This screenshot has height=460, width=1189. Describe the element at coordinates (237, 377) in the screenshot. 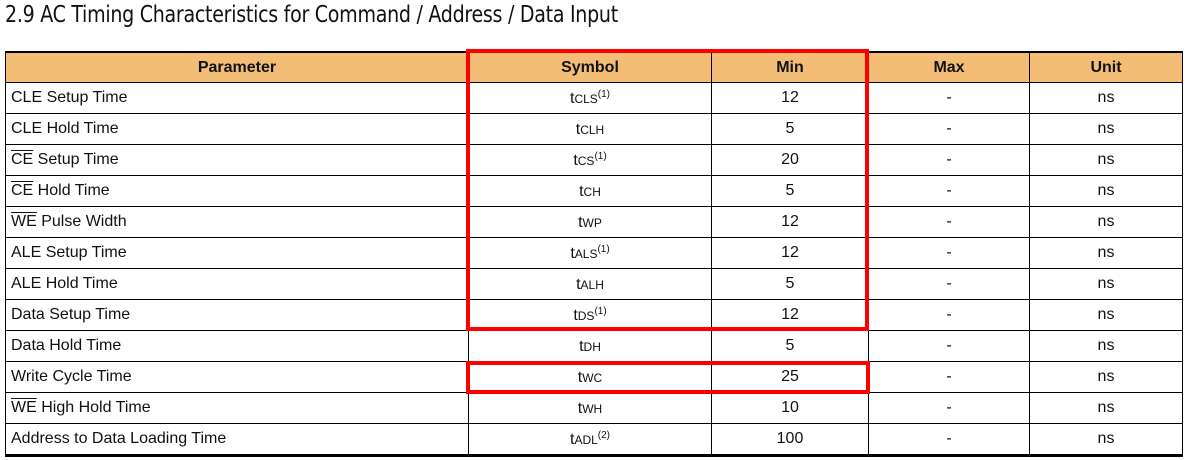

I see `parameter-cell: Write Cycle Time` at that location.